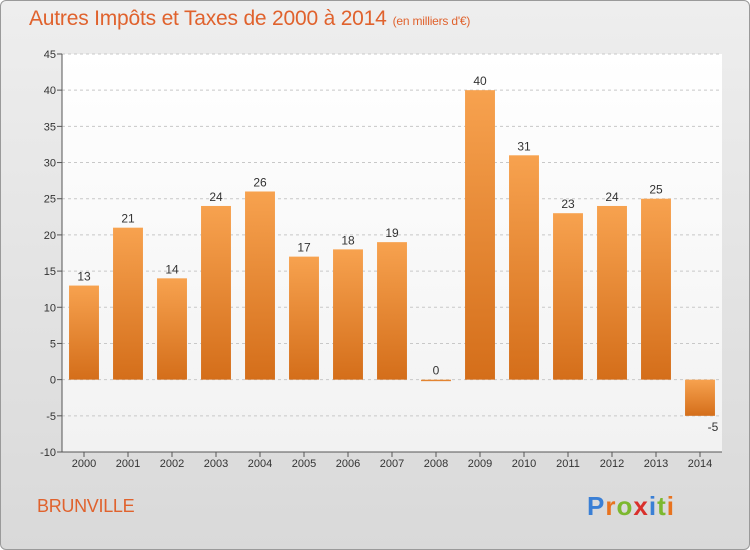 This screenshot has width=750, height=550. I want to click on proxiti-logo: Proxiti, so click(631, 506).